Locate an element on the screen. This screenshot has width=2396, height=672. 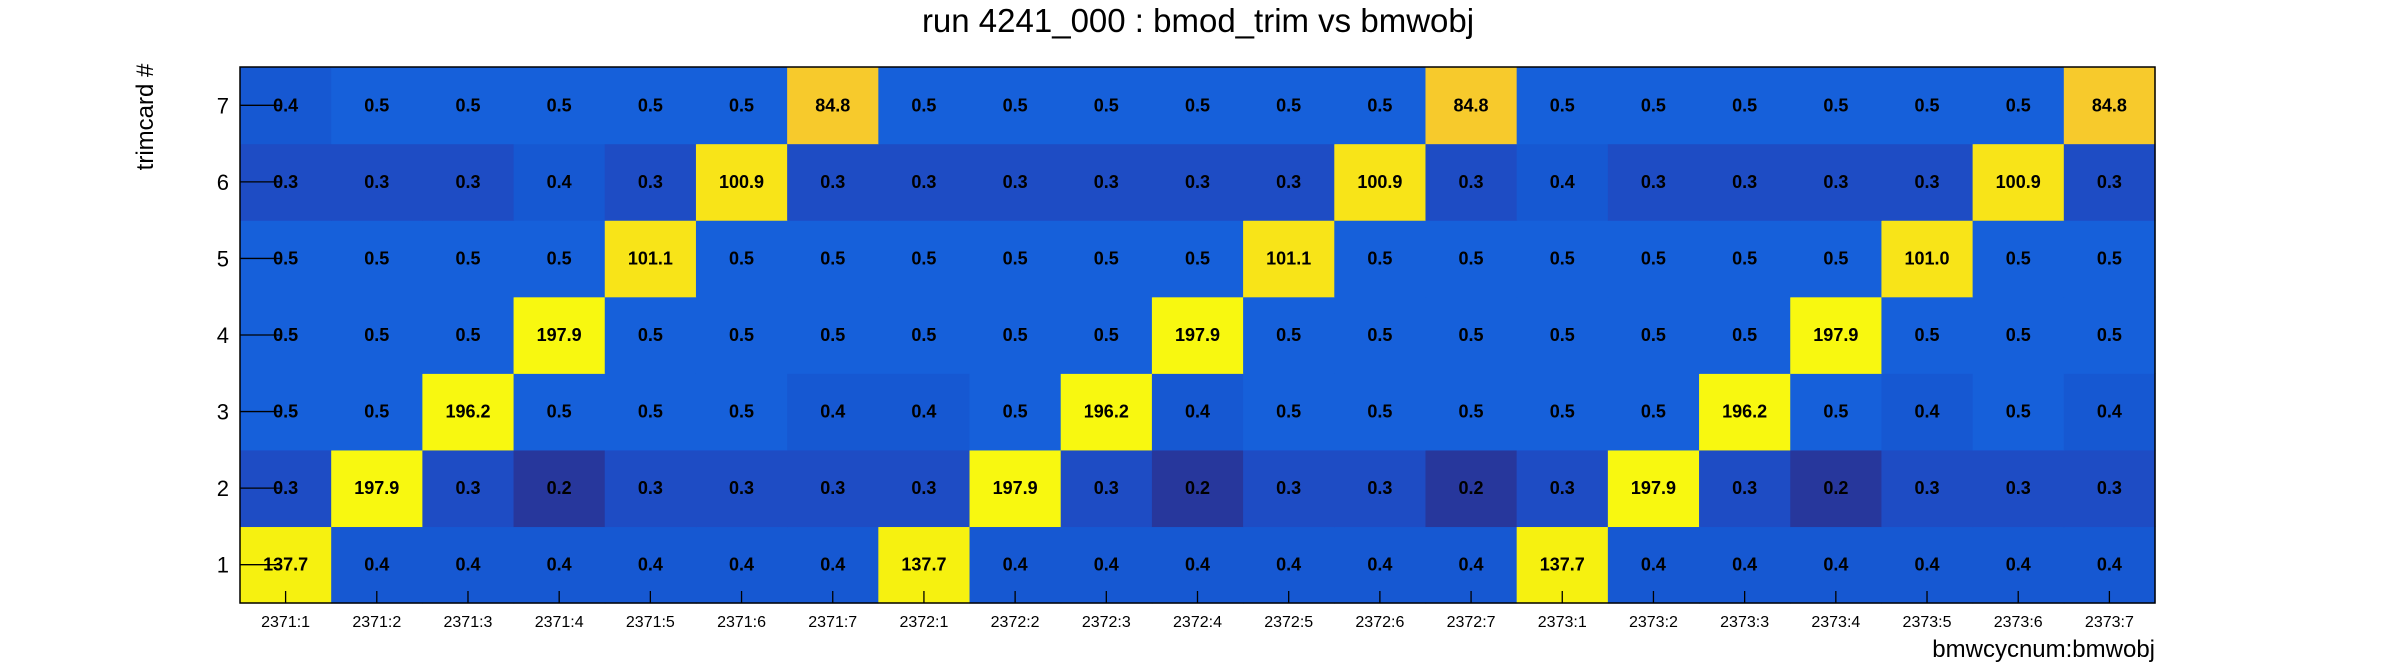
cell-value-label: 100.9 is located at coordinates (741, 182).